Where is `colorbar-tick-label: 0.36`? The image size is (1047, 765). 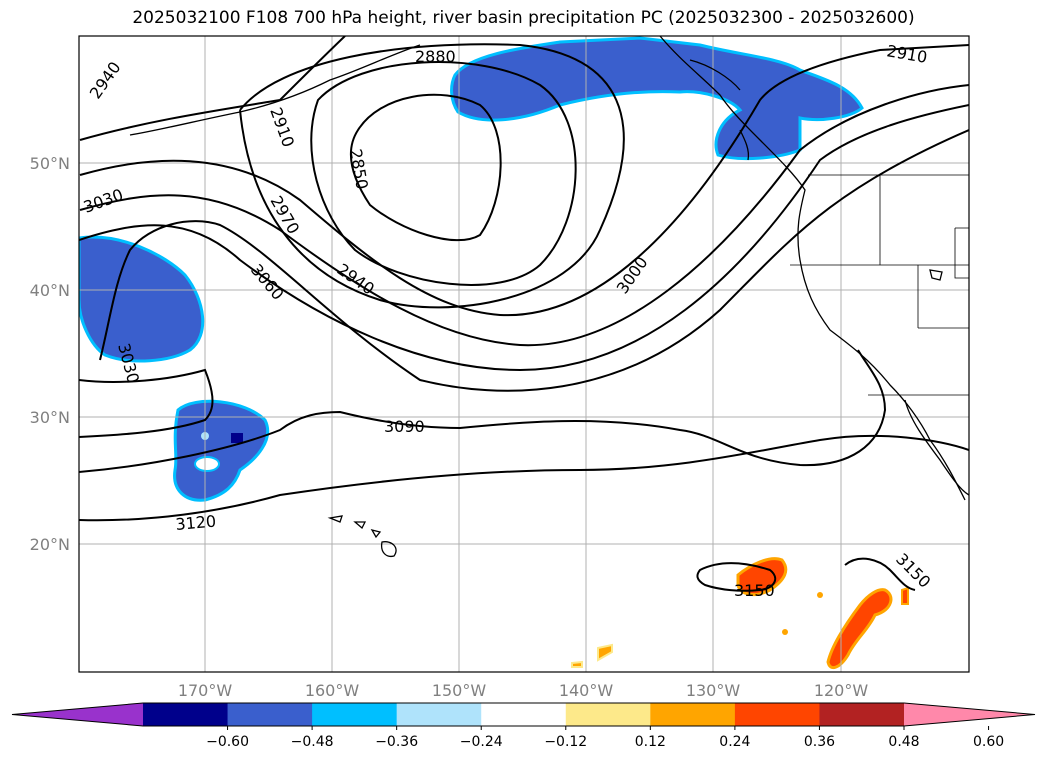 colorbar-tick-label: 0.36 is located at coordinates (819, 742).